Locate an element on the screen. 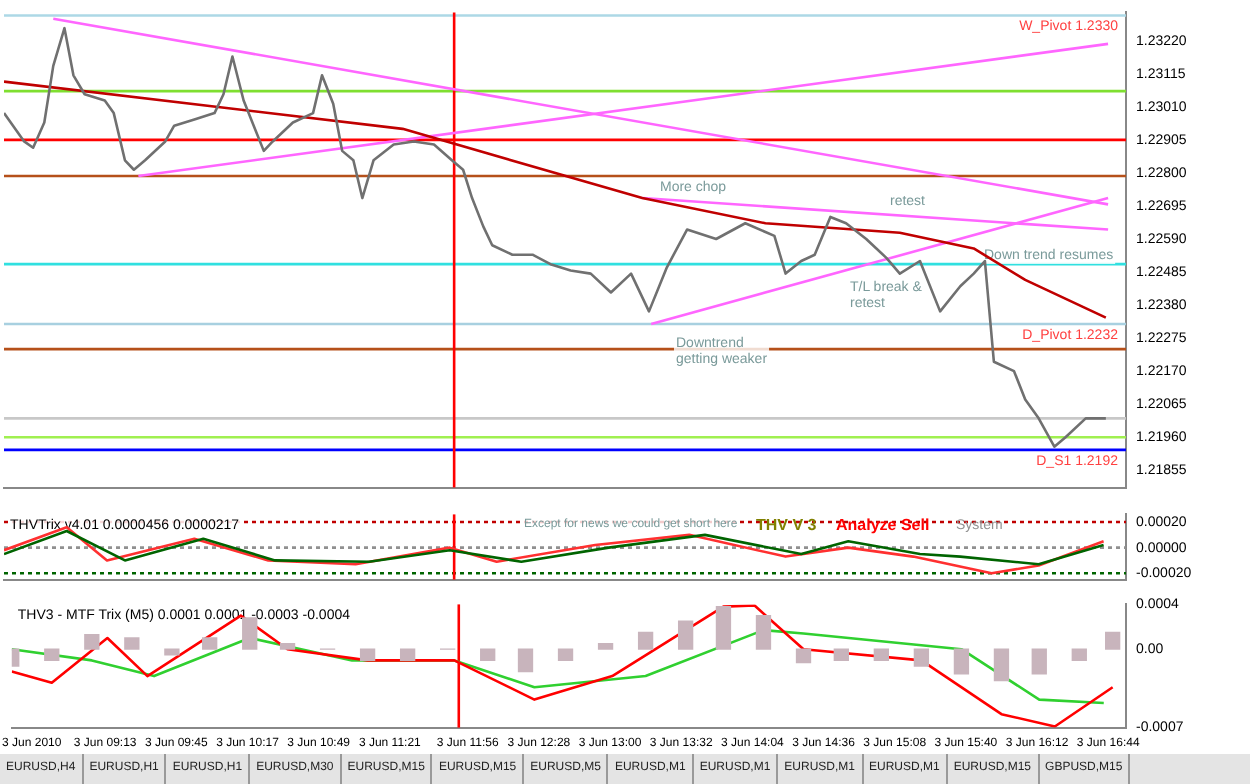 The image size is (1250, 784). annotation: THV V 3 is located at coordinates (787, 525).